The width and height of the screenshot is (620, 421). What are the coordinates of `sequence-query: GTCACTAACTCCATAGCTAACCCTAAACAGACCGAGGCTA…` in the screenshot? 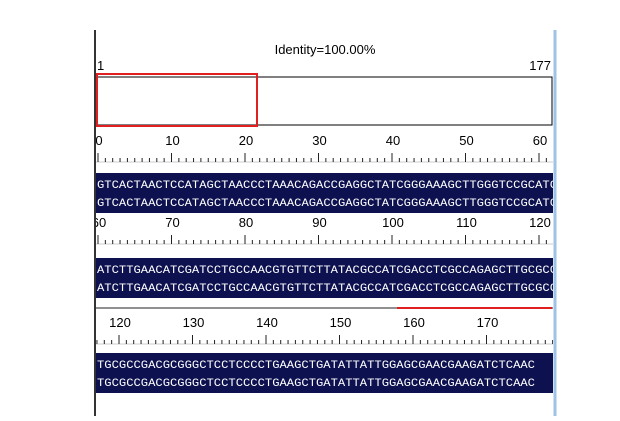 It's located at (327, 186).